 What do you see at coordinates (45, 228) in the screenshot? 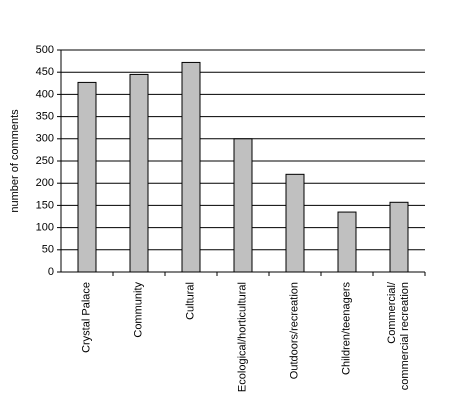
I see `y-tick-label: 100` at bounding box center [45, 228].